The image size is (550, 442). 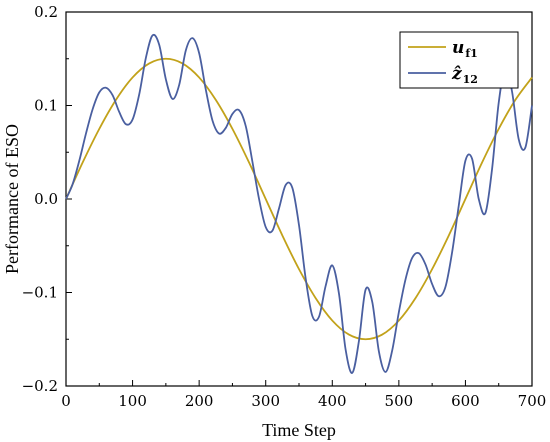 What do you see at coordinates (299, 430) in the screenshot?
I see `x-axis-title: Time Step` at bounding box center [299, 430].